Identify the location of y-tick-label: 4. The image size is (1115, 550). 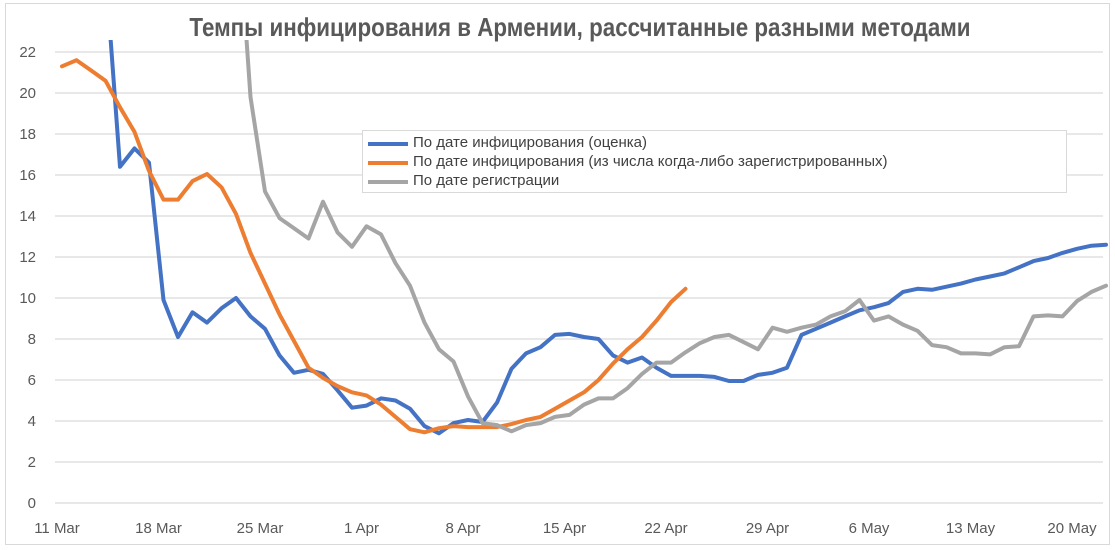
(32, 421).